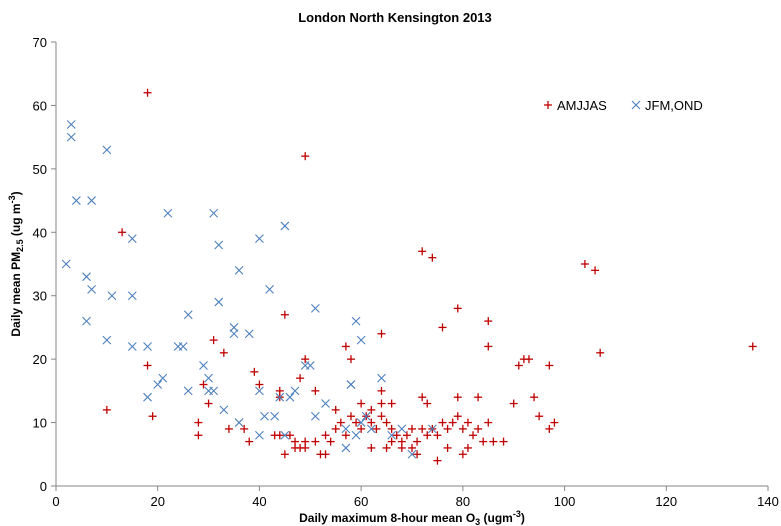 The height and width of the screenshot is (526, 781). I want to click on x-ticks: 0 20 40 60 80 100 120 140, so click(415, 497).